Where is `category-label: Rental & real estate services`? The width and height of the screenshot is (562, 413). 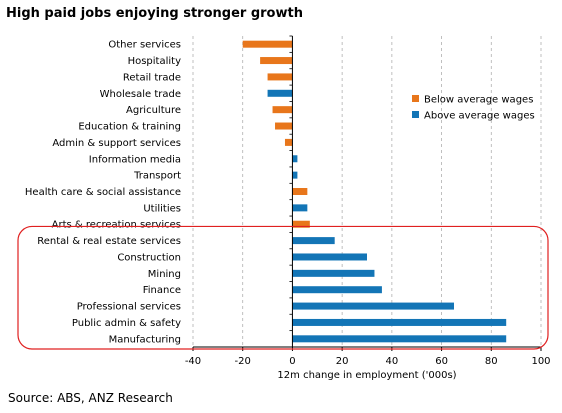
category-label: Rental & real estate services is located at coordinates (109, 241).